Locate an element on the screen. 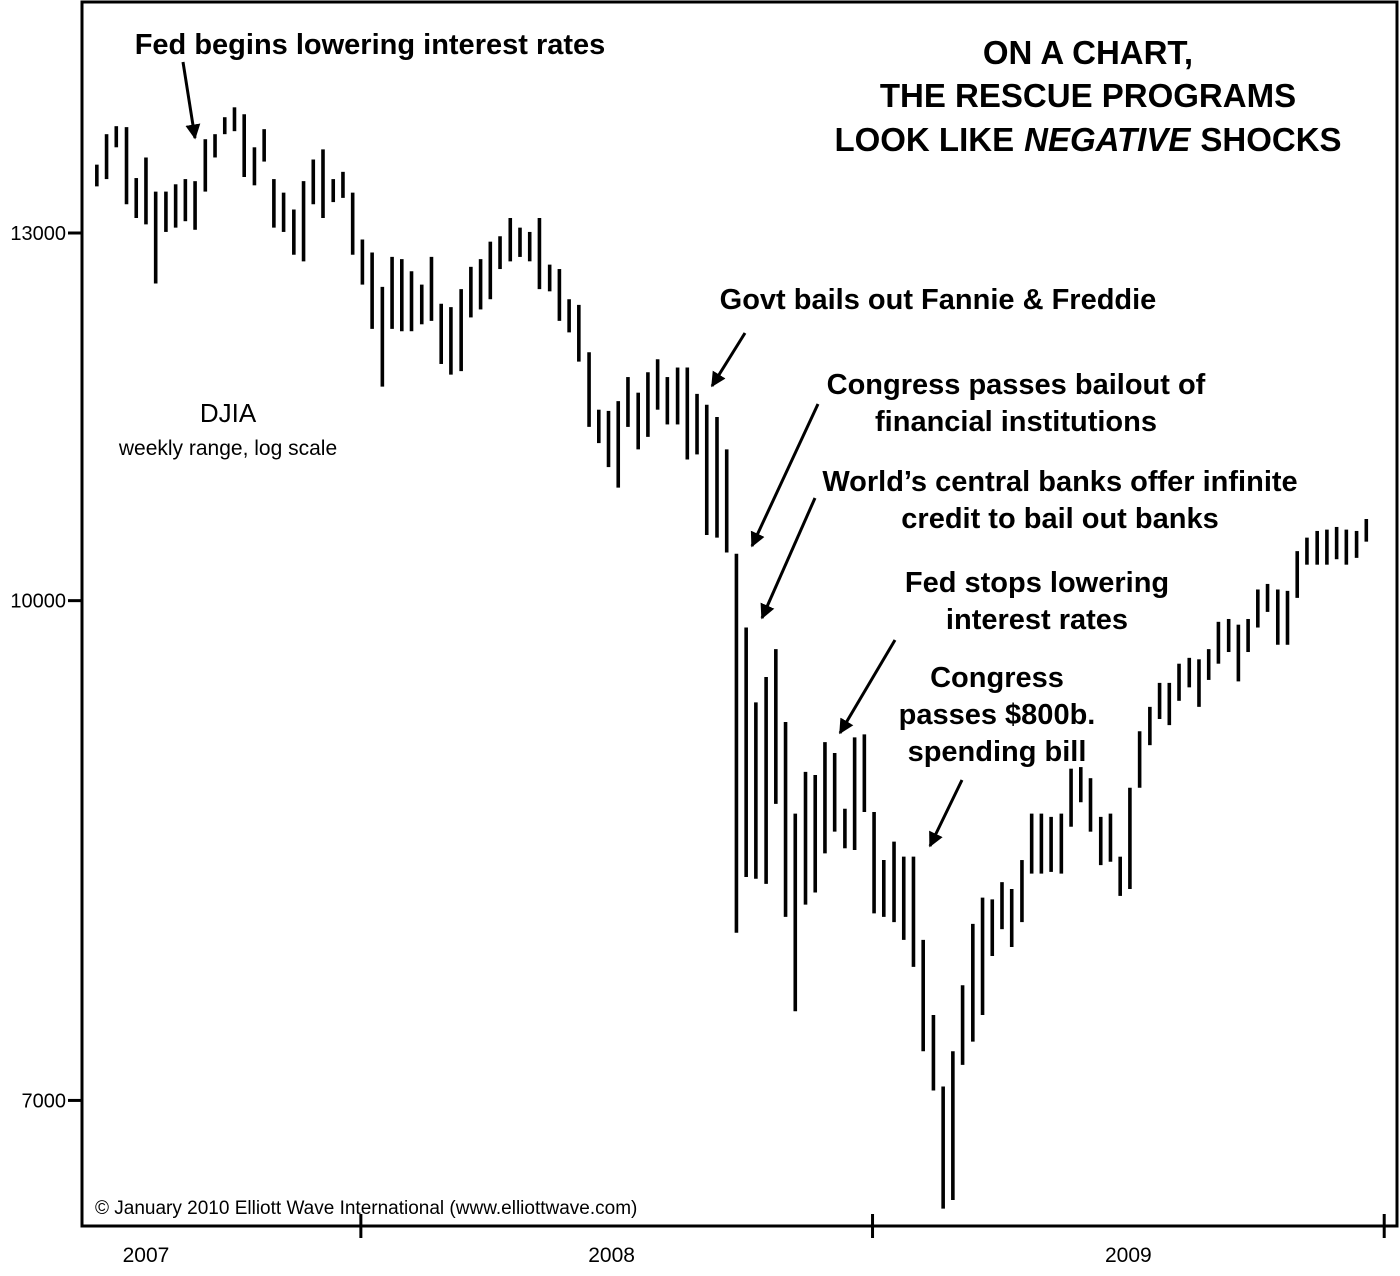 This screenshot has height=1276, width=1400. annotation: interest rates is located at coordinates (1037, 620).